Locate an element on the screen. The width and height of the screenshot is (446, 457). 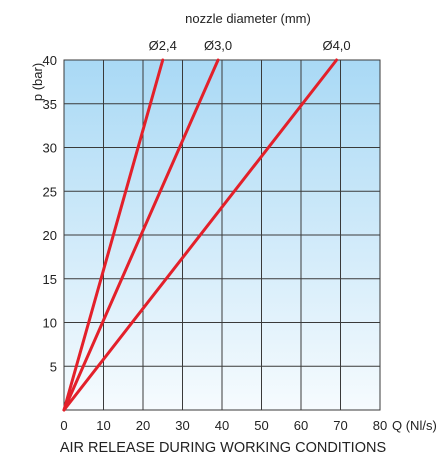
x-tick-label: 40 is located at coordinates (222, 425).